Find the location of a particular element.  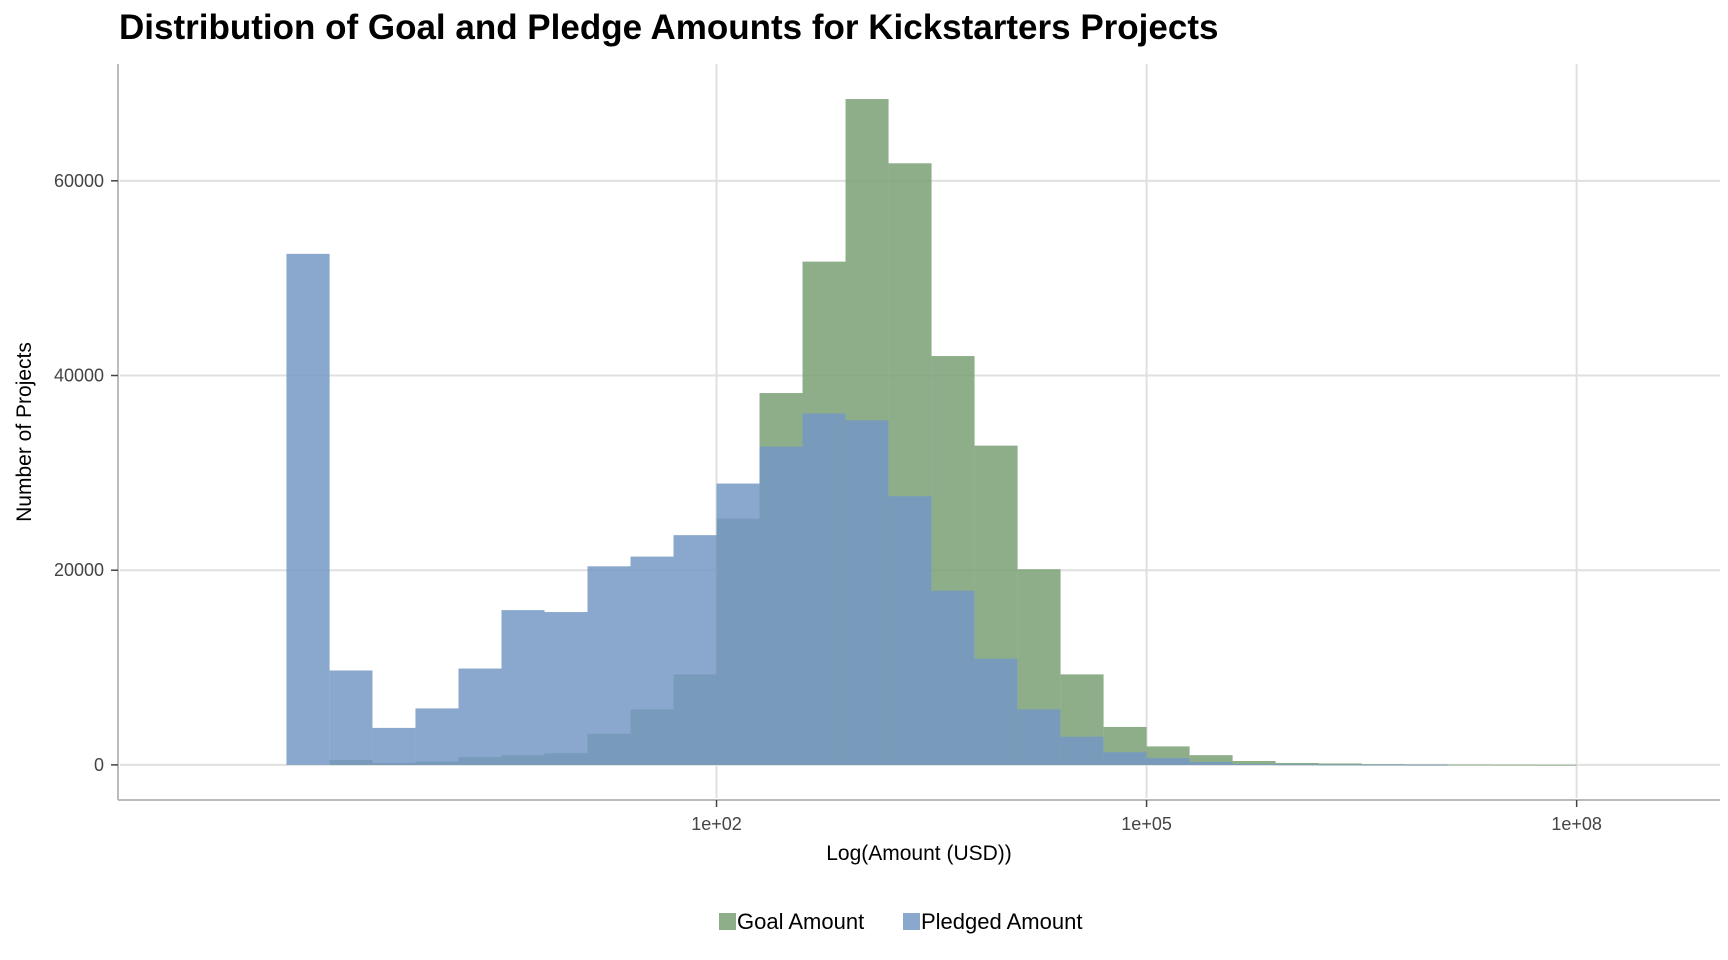

y-tick-label: 0 is located at coordinates (99, 765).